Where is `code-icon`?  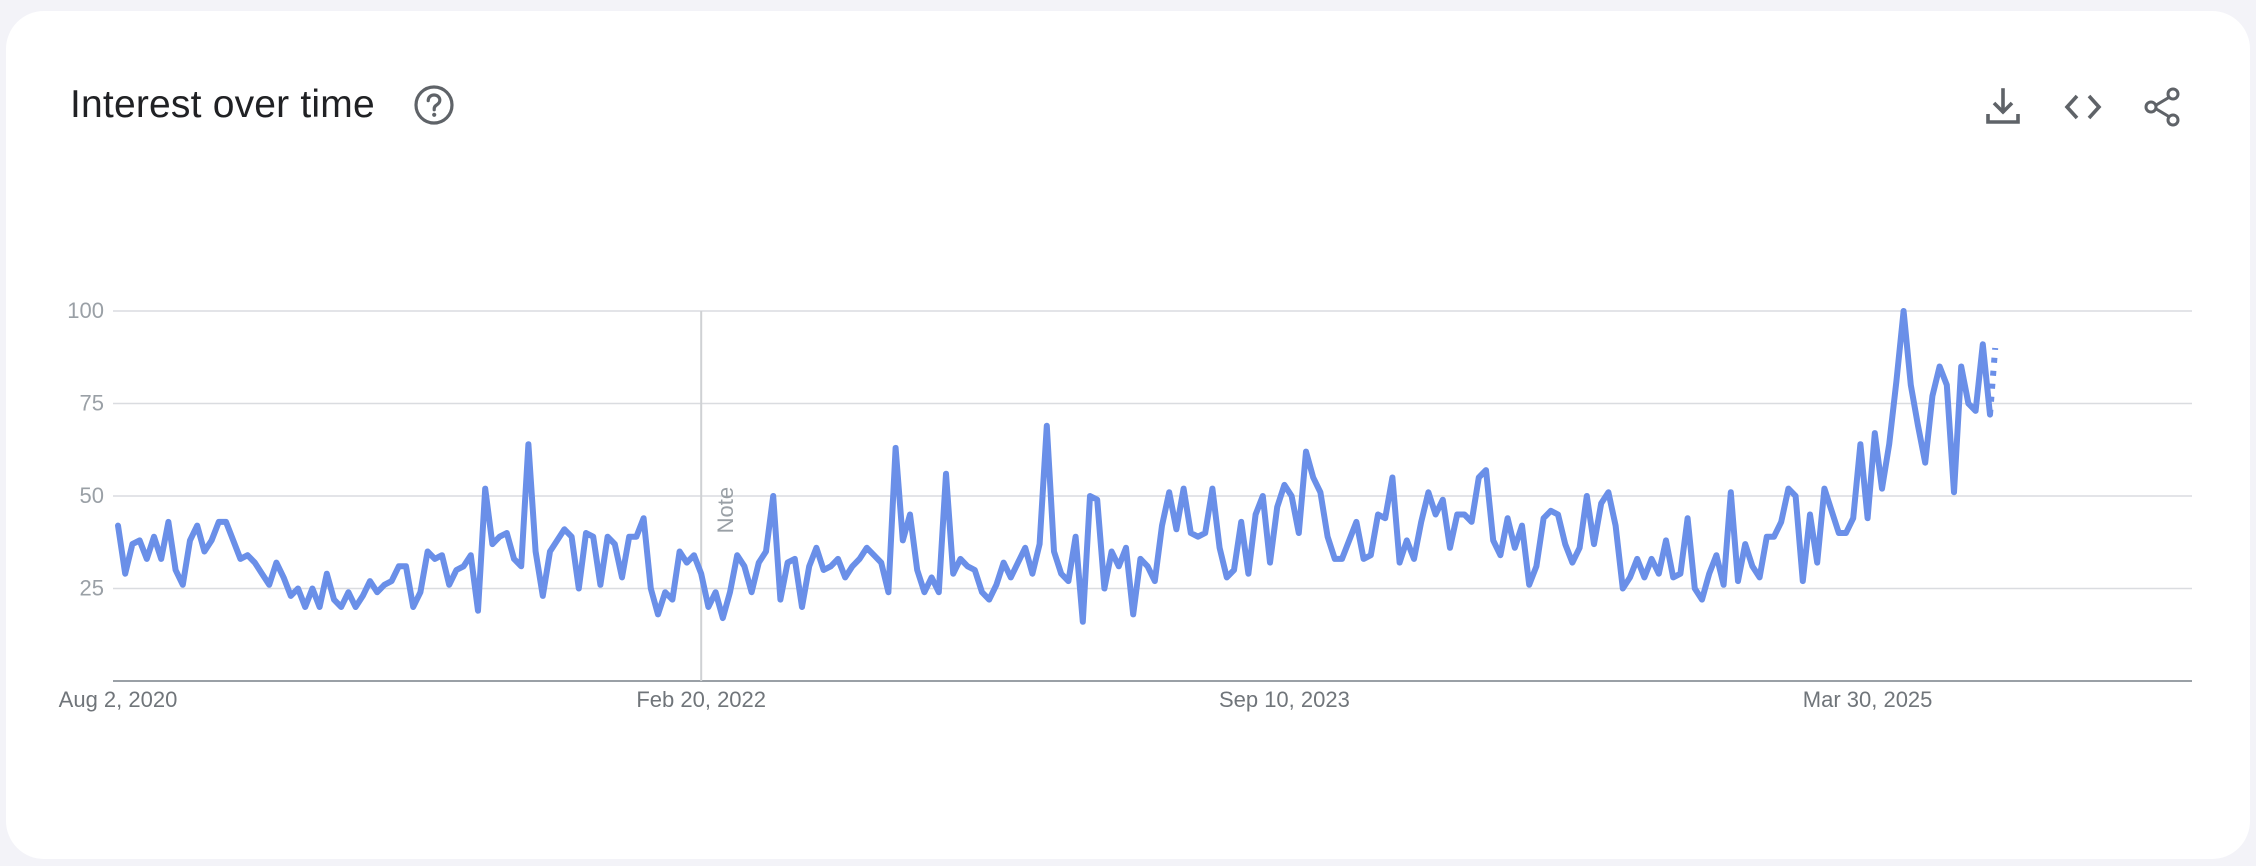
code-icon is located at coordinates (2083, 107).